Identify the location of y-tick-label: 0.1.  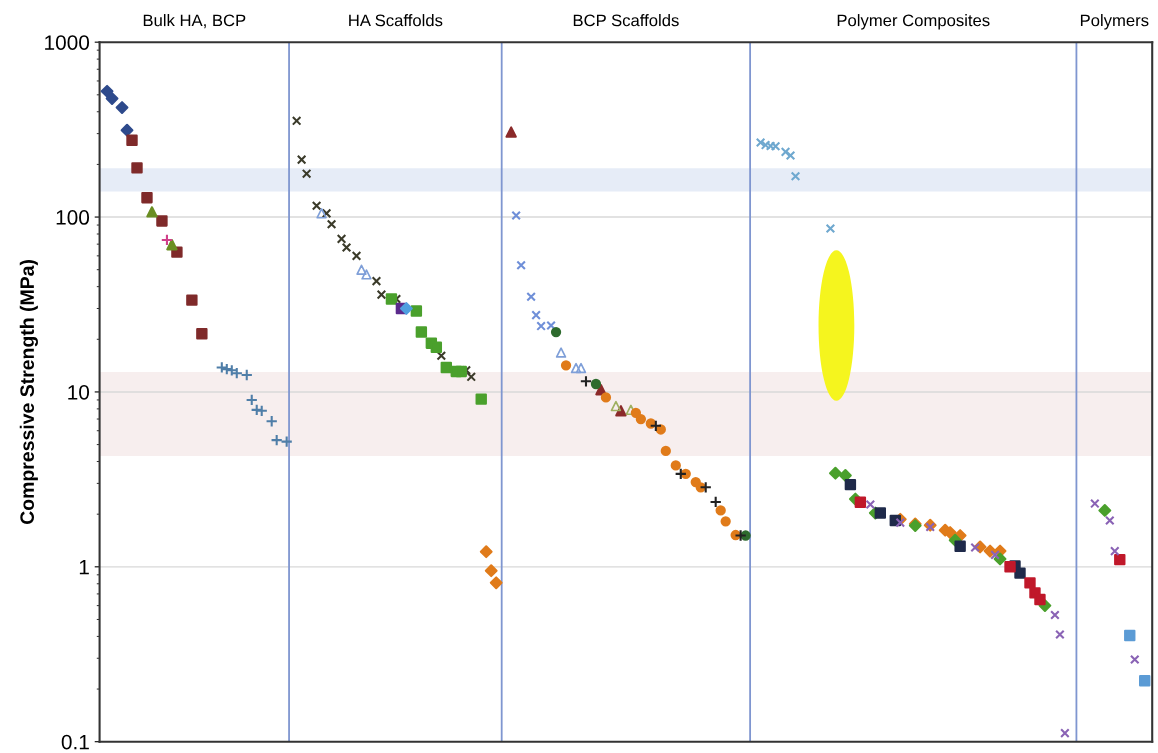
(75, 742).